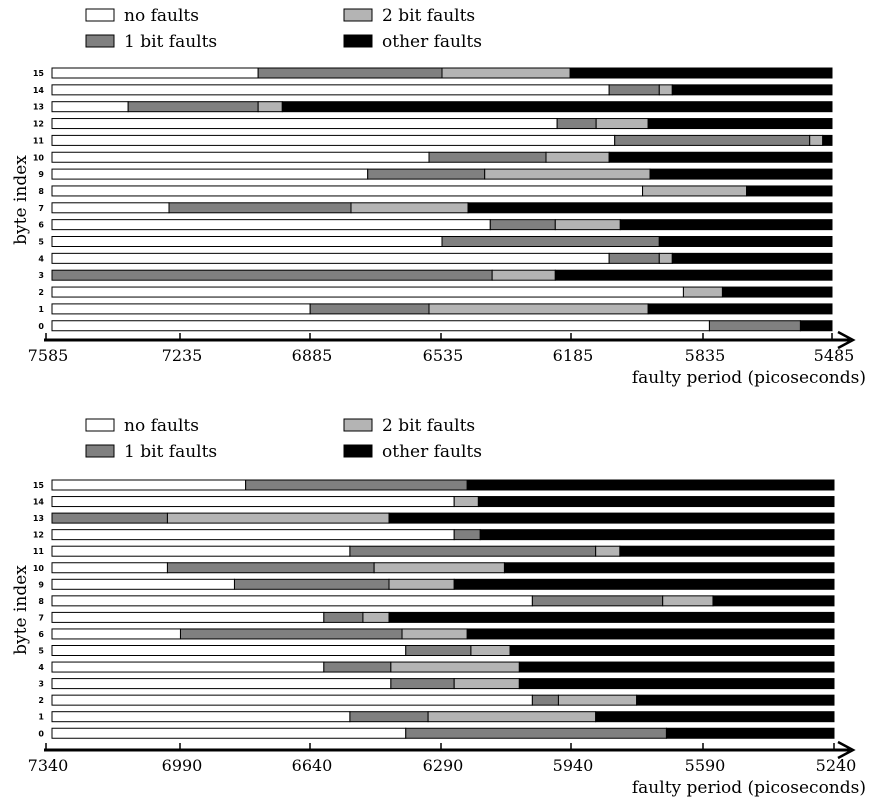 The image size is (874, 801). What do you see at coordinates (38, 518) in the screenshot?
I see `chart2-category-label: 13` at bounding box center [38, 518].